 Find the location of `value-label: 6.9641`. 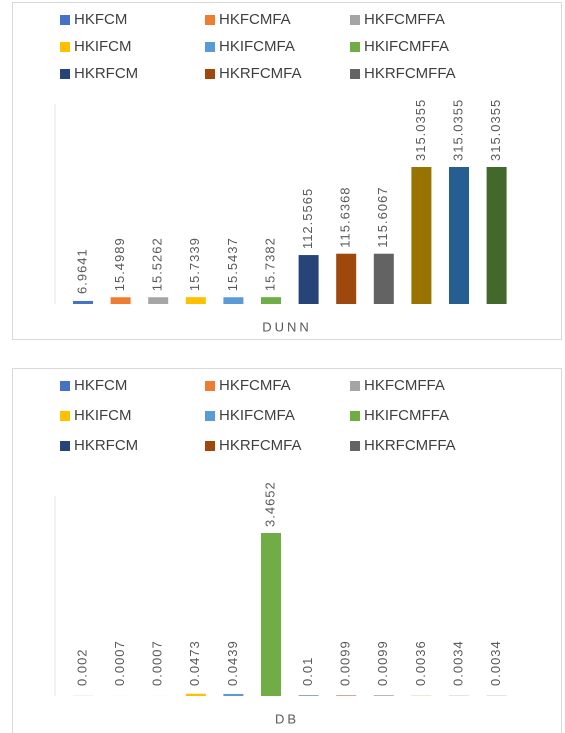

value-label: 6.9641 is located at coordinates (81, 271).